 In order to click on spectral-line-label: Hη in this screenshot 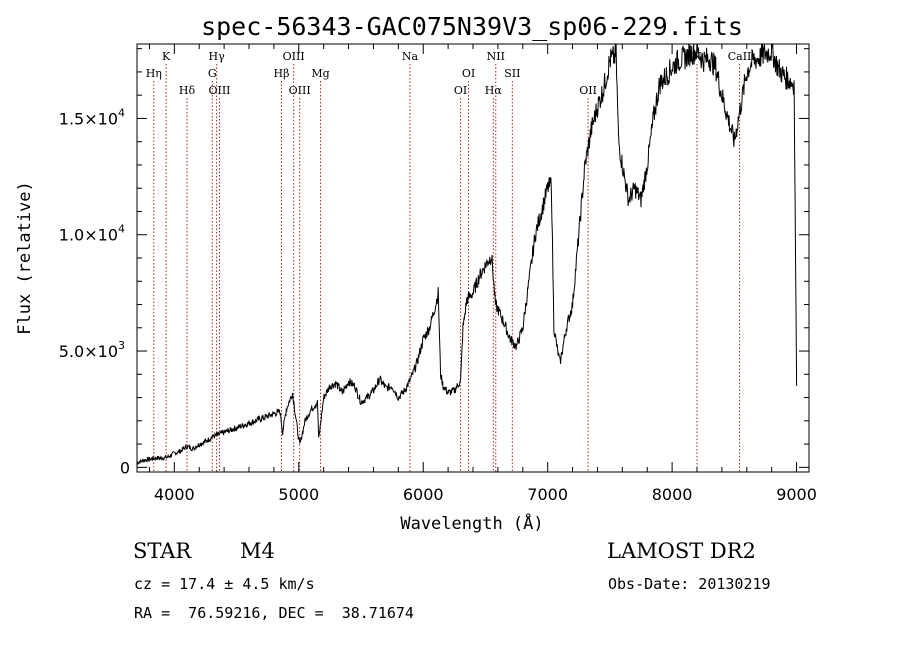, I will do `click(154, 73)`.